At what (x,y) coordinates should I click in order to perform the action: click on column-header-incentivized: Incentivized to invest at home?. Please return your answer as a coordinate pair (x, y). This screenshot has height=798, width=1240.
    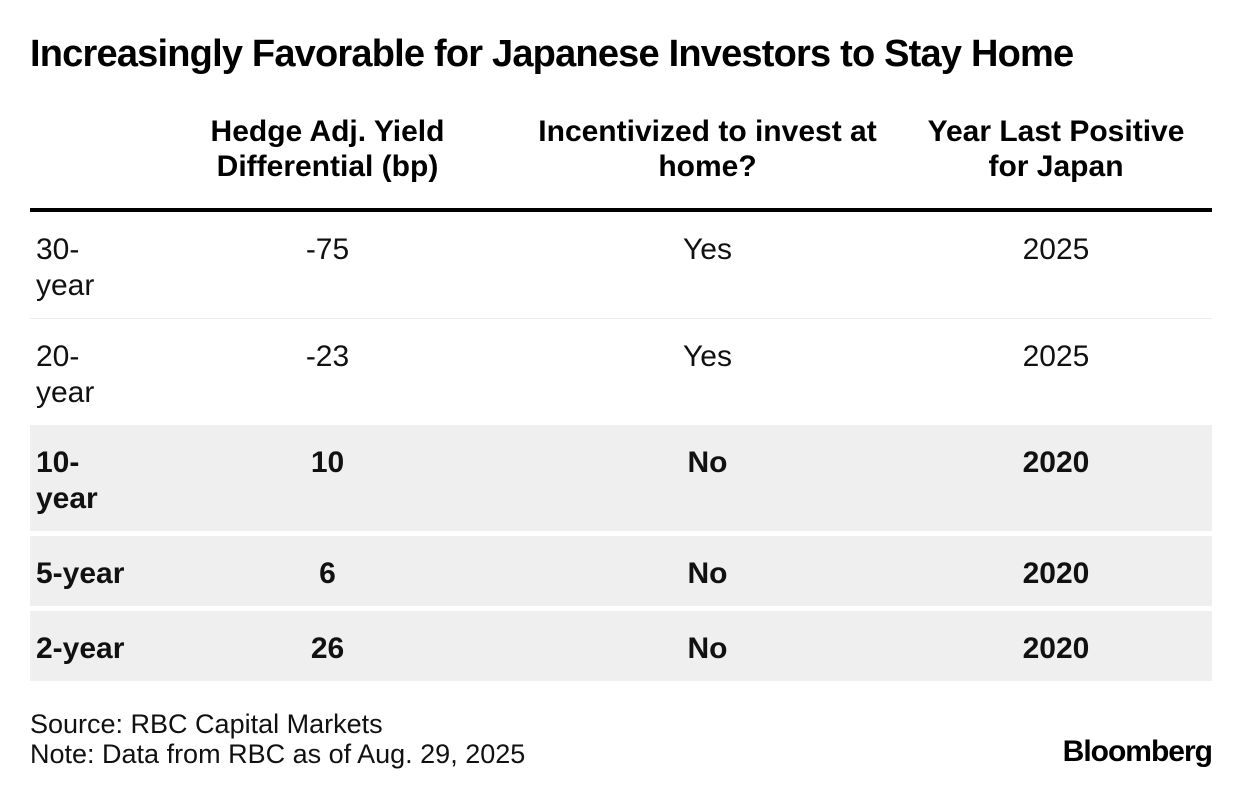
    Looking at the image, I should click on (707, 149).